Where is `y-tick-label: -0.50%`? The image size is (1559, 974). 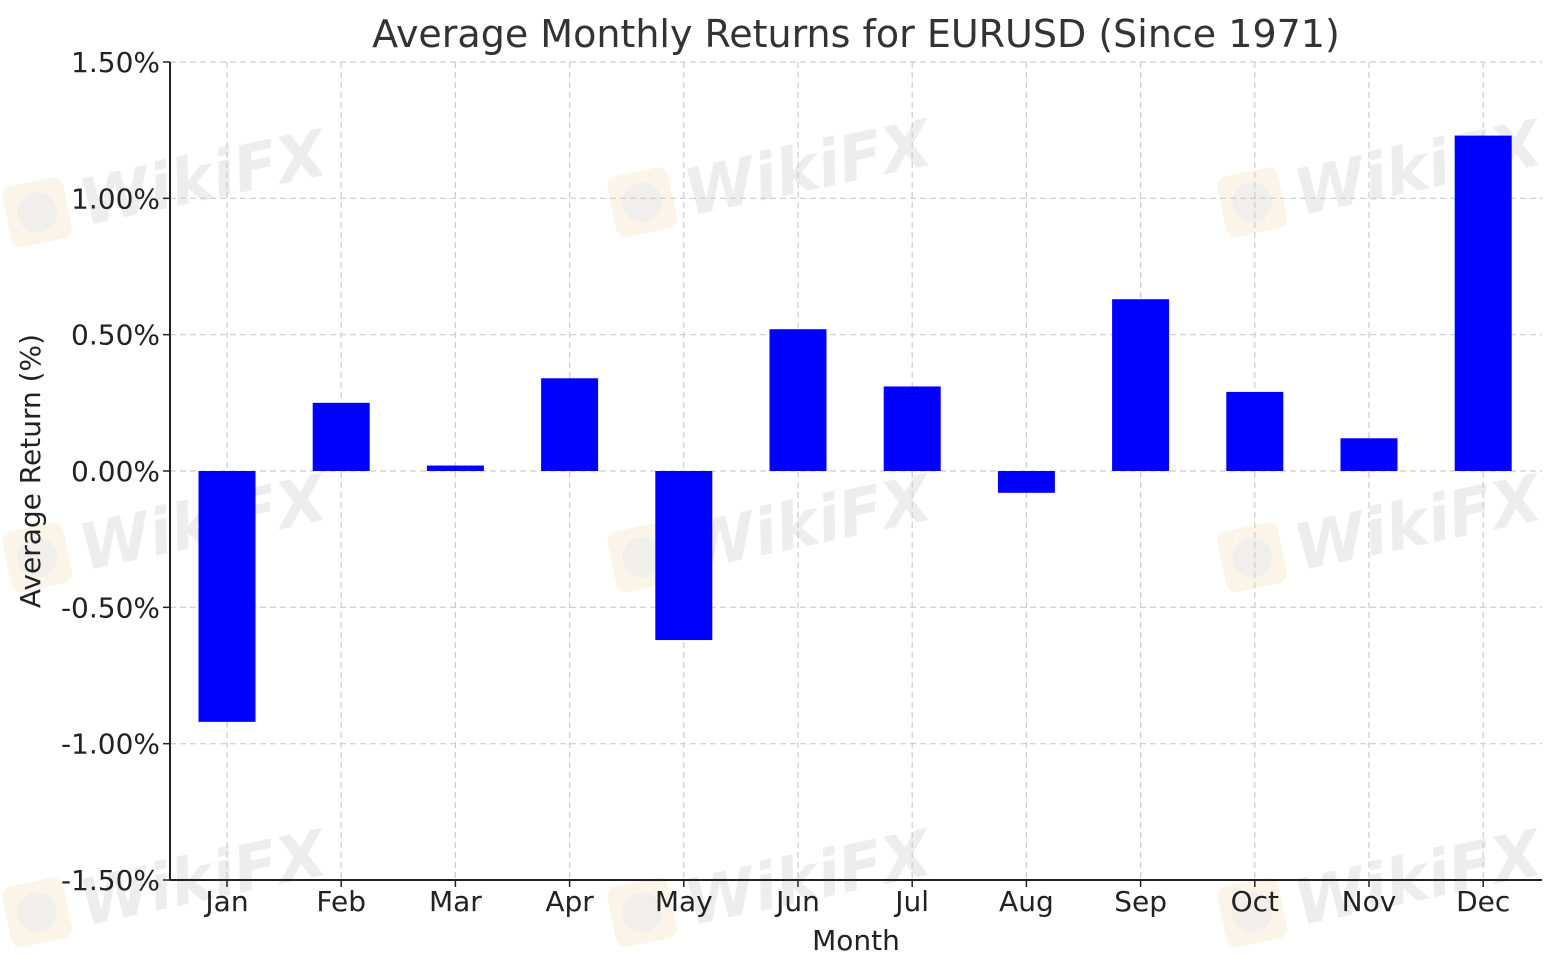
y-tick-label: -0.50% is located at coordinates (110, 607).